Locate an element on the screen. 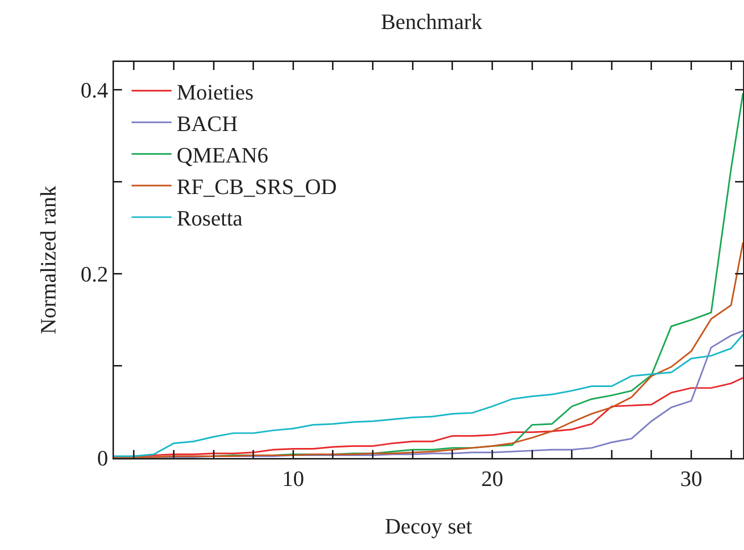 The height and width of the screenshot is (550, 744). y-tick-label: 0 is located at coordinates (102, 458).